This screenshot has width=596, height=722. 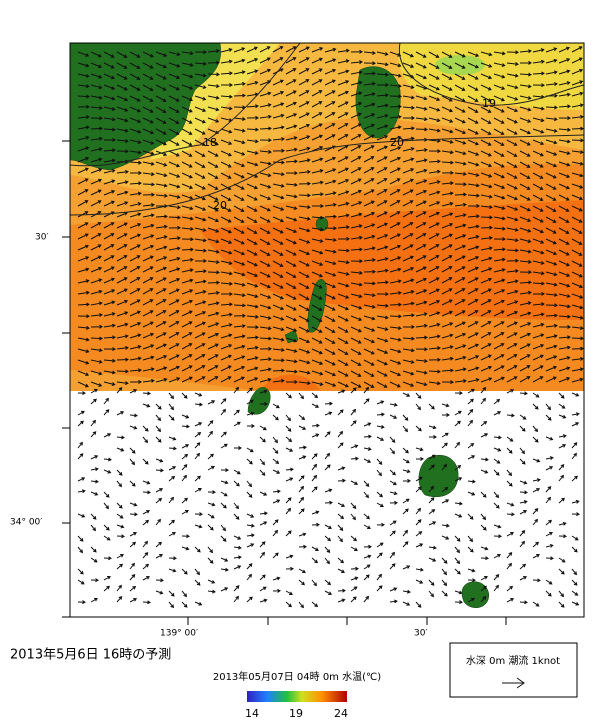 I want to click on colorbar-tick: 19, so click(x=296, y=713).